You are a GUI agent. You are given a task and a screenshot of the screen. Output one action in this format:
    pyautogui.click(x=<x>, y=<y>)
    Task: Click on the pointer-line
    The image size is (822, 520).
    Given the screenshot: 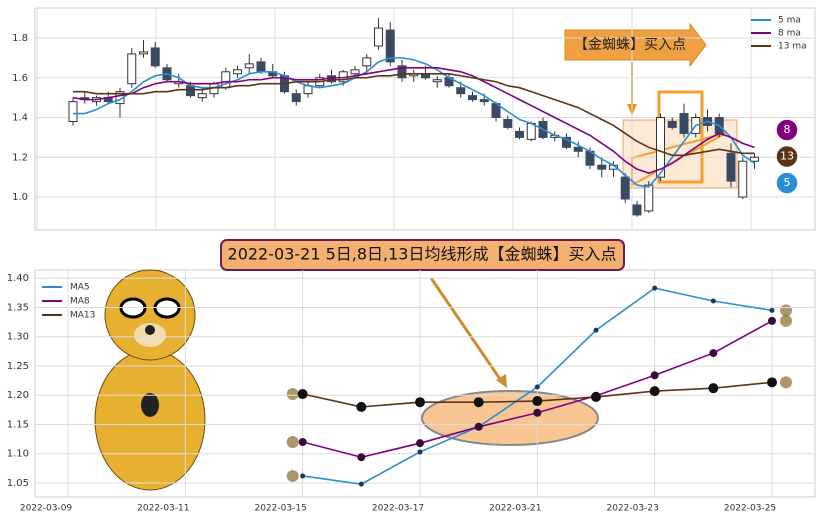 What is the action you would take?
    pyautogui.click(x=466, y=330)
    